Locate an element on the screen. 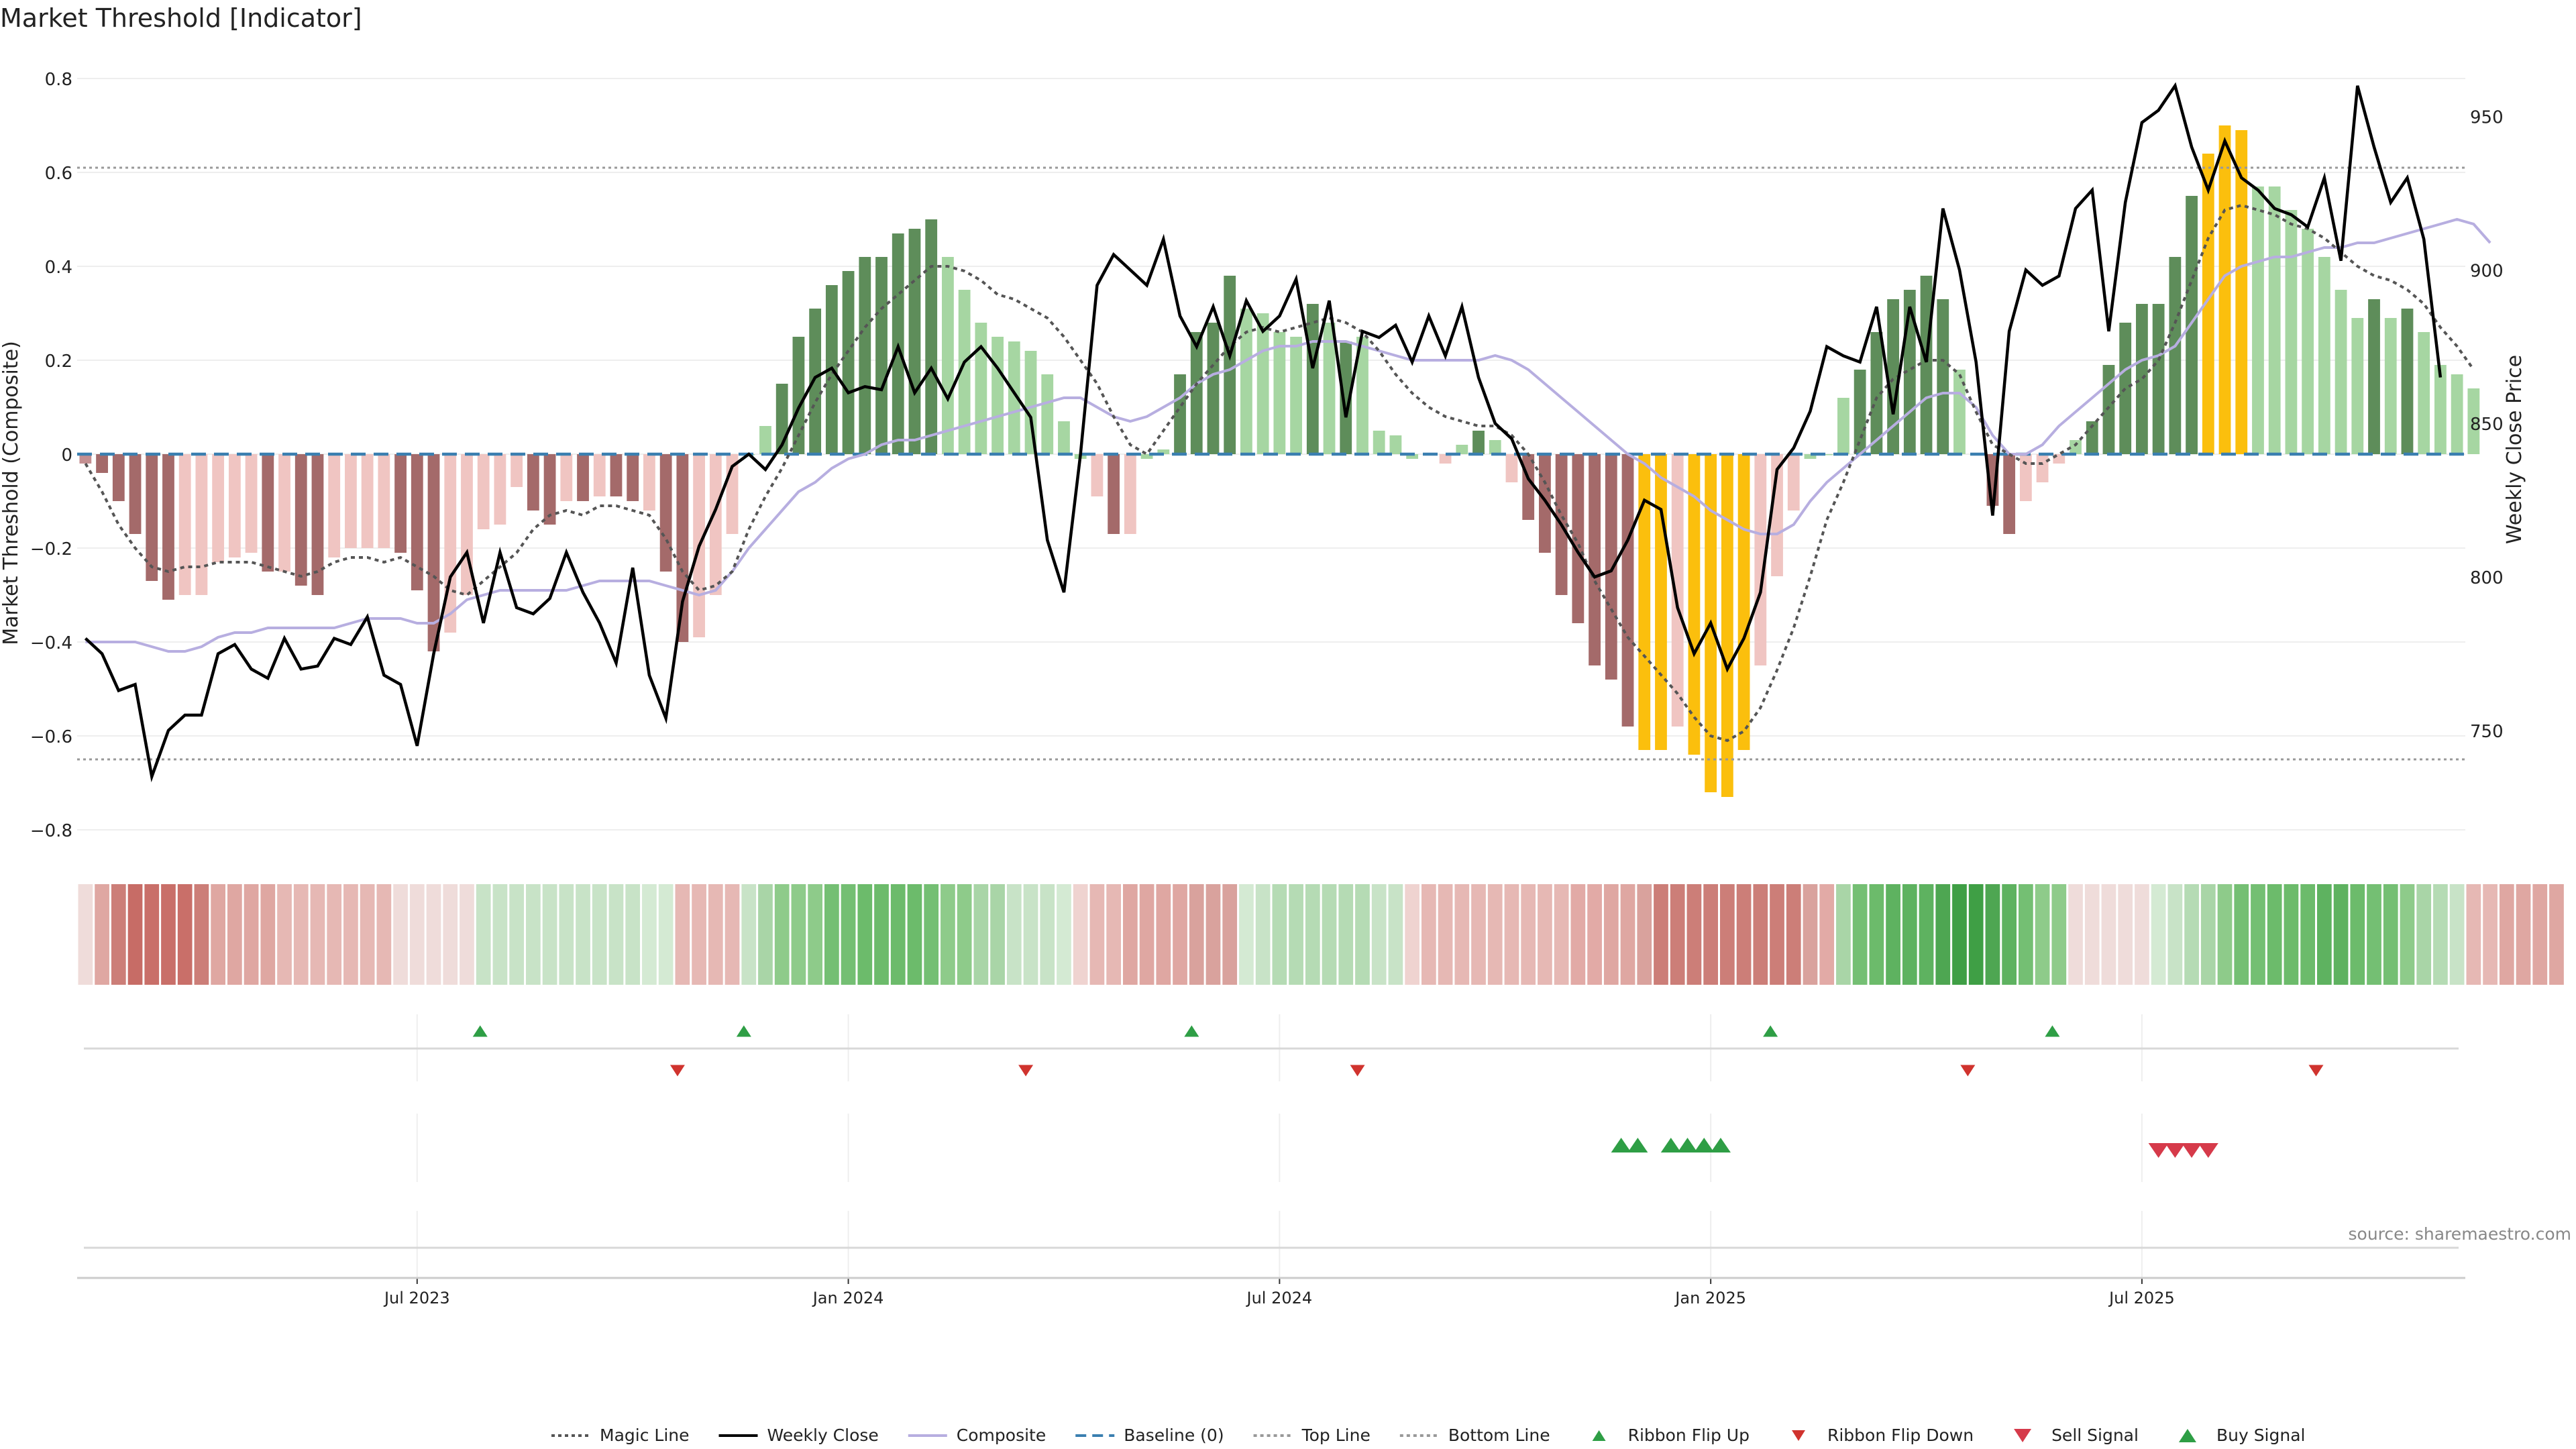  legend-label: Top Line is located at coordinates (1336, 1435).